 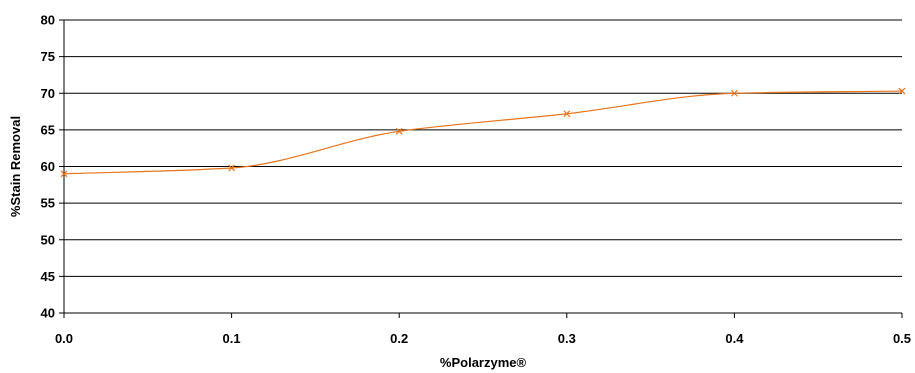 I want to click on y-tick-label: 50, so click(x=48, y=239).